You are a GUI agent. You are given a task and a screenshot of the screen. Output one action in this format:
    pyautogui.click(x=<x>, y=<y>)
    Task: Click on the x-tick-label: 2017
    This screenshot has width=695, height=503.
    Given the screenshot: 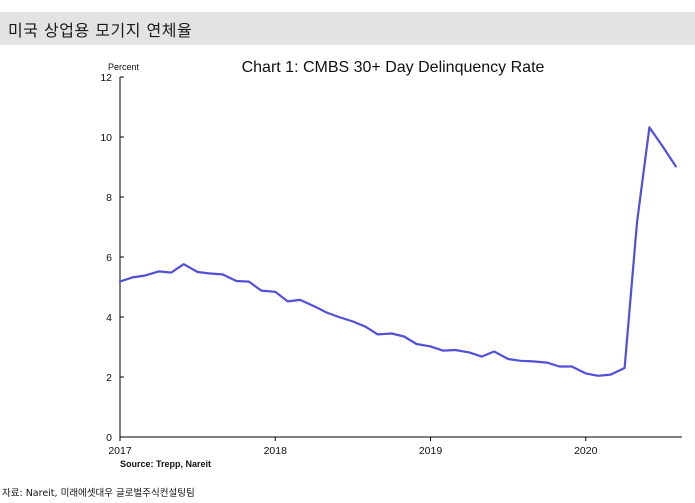 What is the action you would take?
    pyautogui.click(x=120, y=451)
    